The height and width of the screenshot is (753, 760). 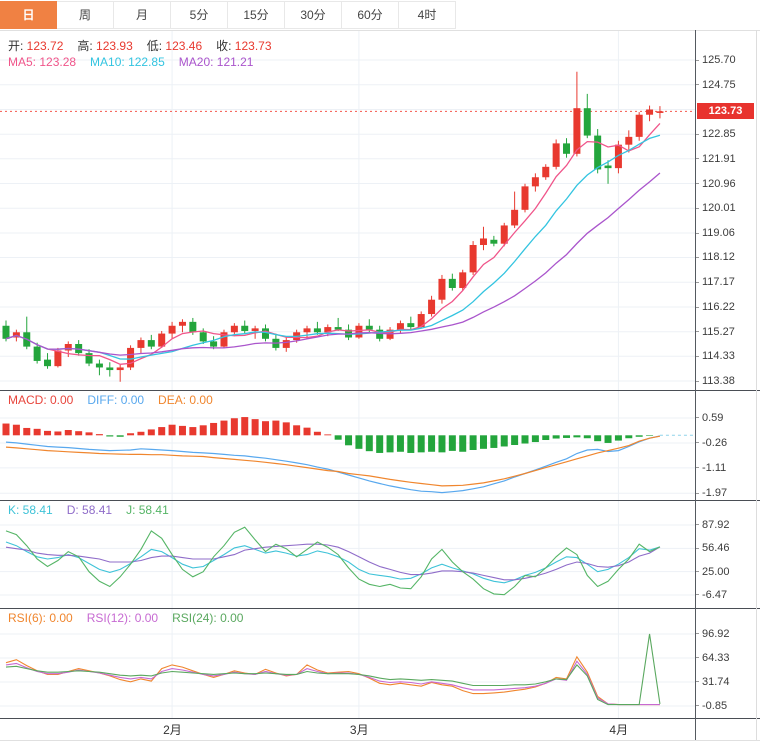 I want to click on tab-日: 日, so click(x=28, y=15).